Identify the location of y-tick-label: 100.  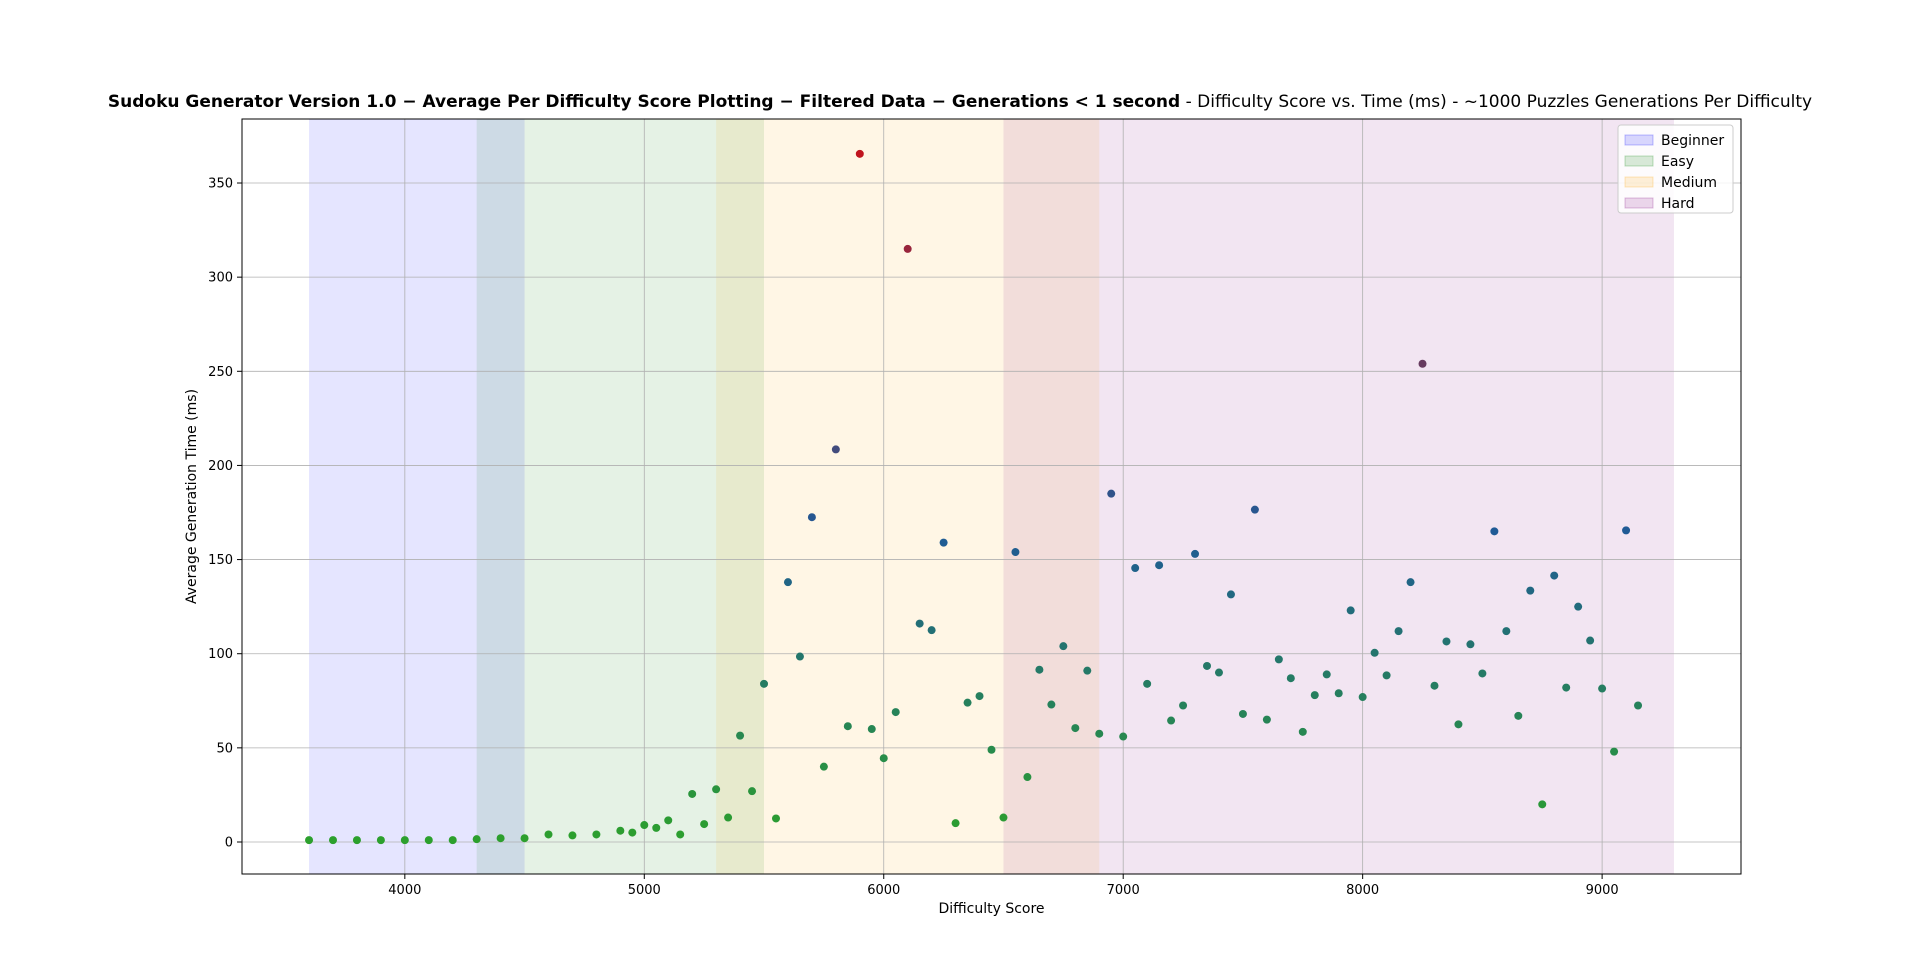
(220, 654).